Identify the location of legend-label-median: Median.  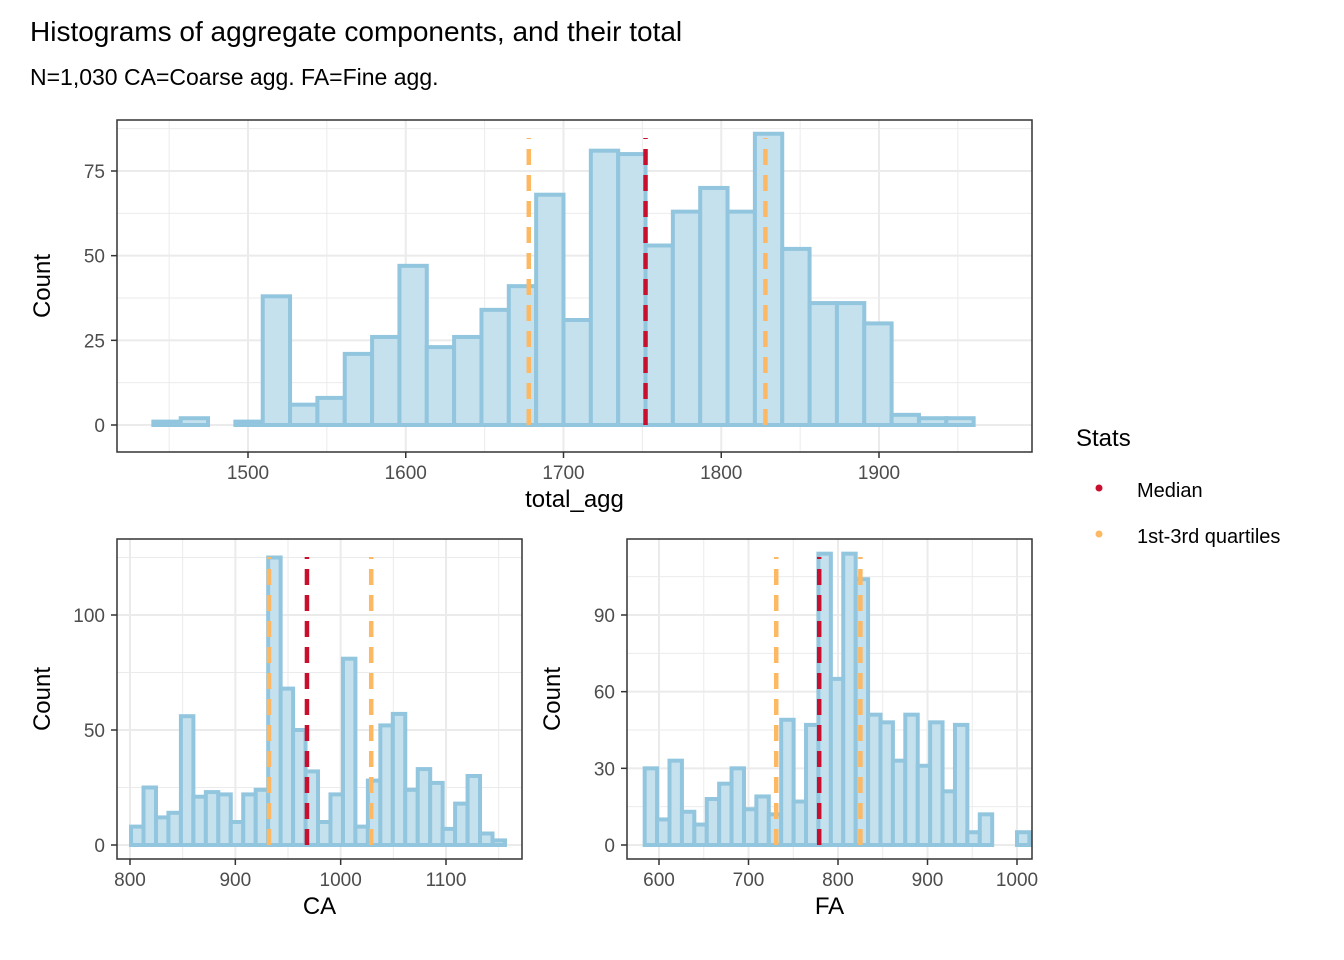
(1170, 491).